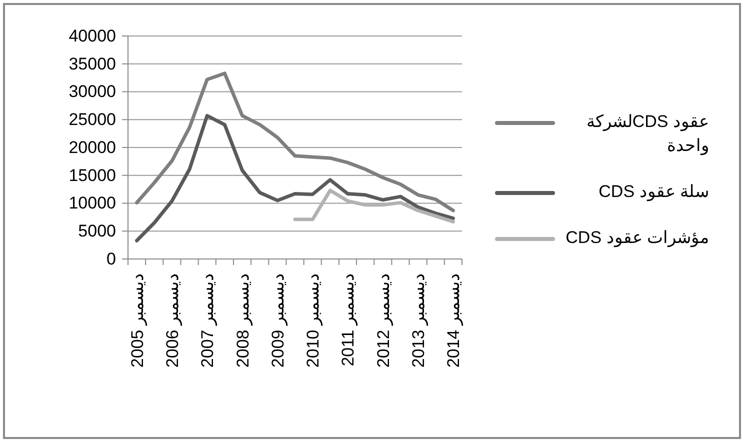 The height and width of the screenshot is (445, 748). What do you see at coordinates (92, 203) in the screenshot?
I see `y-tick-label: 10000` at bounding box center [92, 203].